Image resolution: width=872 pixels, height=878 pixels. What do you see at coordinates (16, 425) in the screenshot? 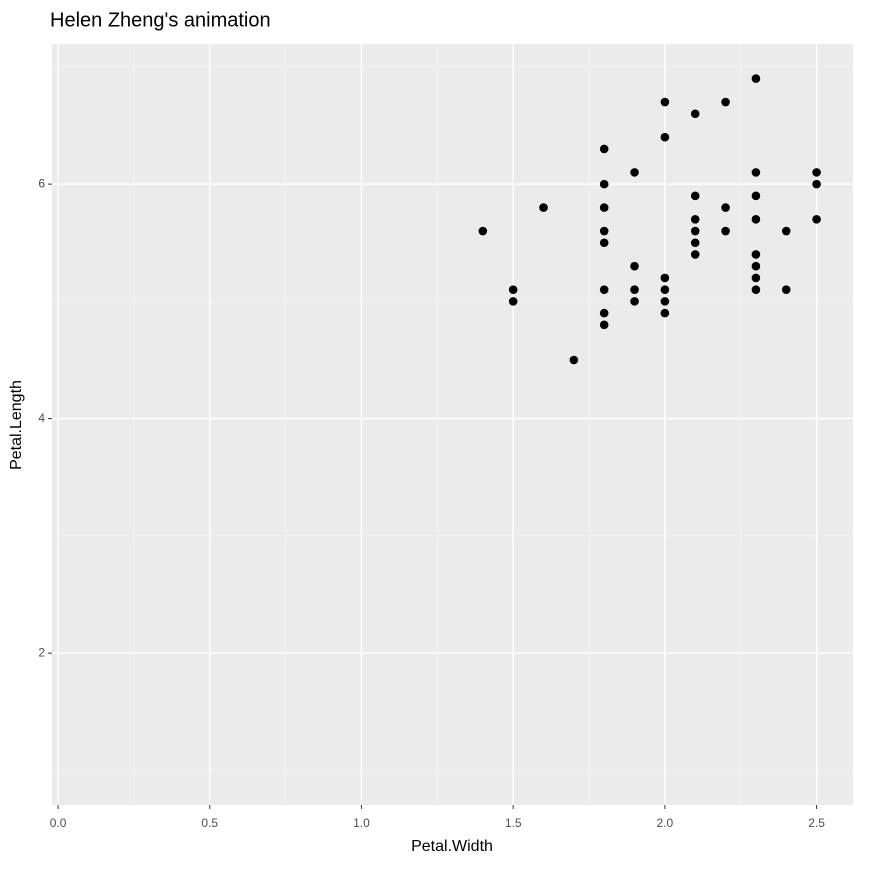
I see `y-axis-title: Petal.Length` at bounding box center [16, 425].